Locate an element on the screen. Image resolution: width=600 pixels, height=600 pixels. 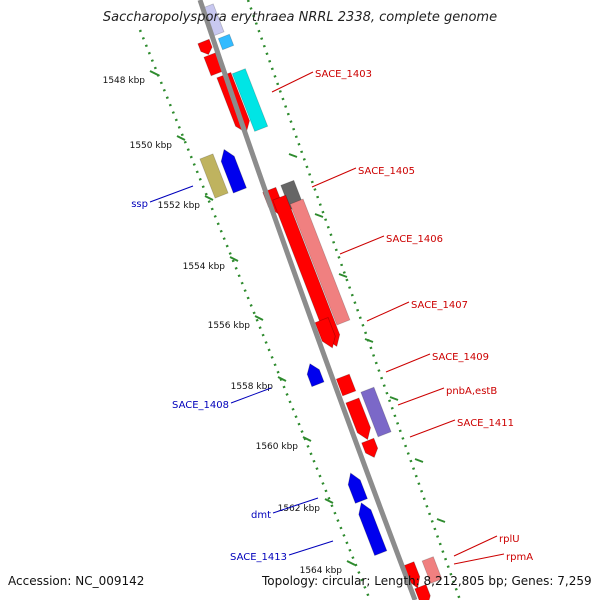
gene-label-sace-1411: SACE_1411 is located at coordinates (485, 423).